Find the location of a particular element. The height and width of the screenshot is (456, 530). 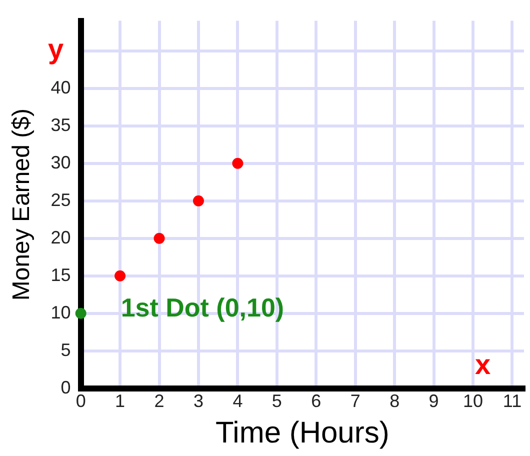

y-tick-label: 10 is located at coordinates (60, 312).